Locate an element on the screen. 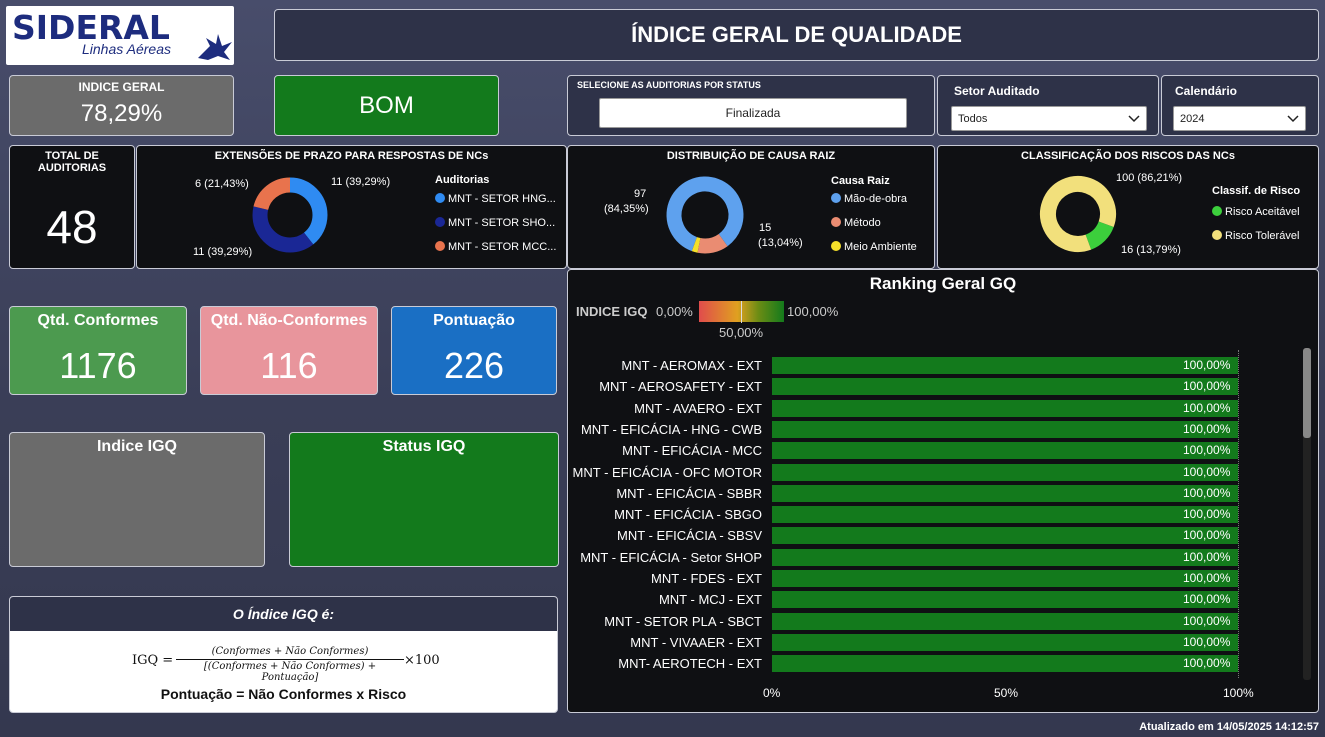  formula-header: O Índice IGQ é: is located at coordinates (283, 614).